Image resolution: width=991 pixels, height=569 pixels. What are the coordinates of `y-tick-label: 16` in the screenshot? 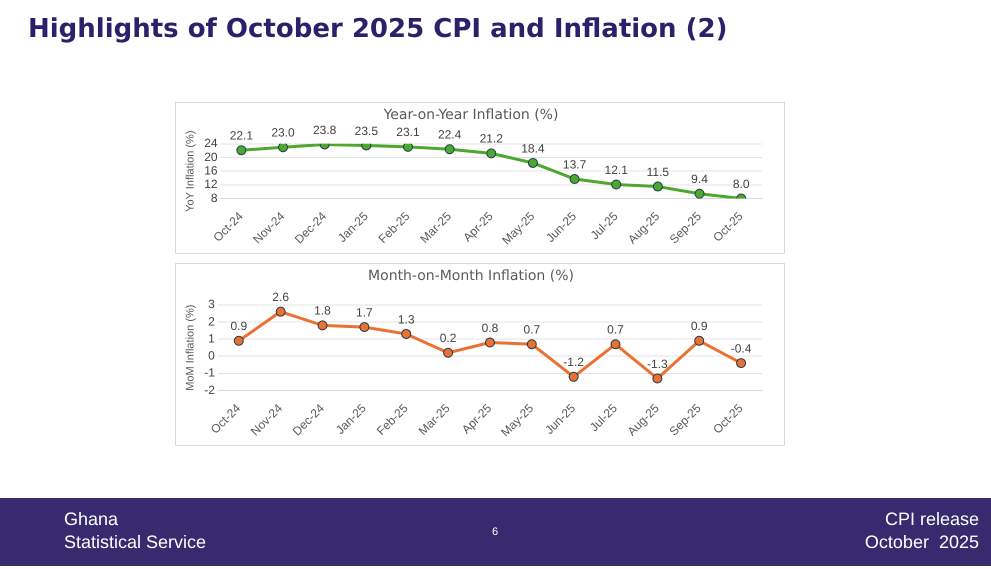 It's located at (211, 170).